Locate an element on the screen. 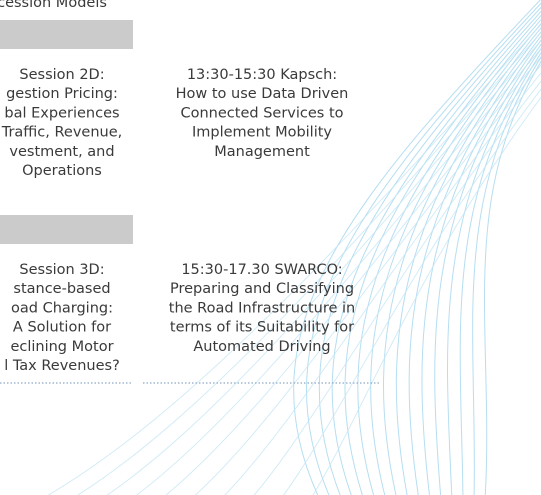 The image size is (541, 495). session-title-line: A Solution for is located at coordinates (62, 328).